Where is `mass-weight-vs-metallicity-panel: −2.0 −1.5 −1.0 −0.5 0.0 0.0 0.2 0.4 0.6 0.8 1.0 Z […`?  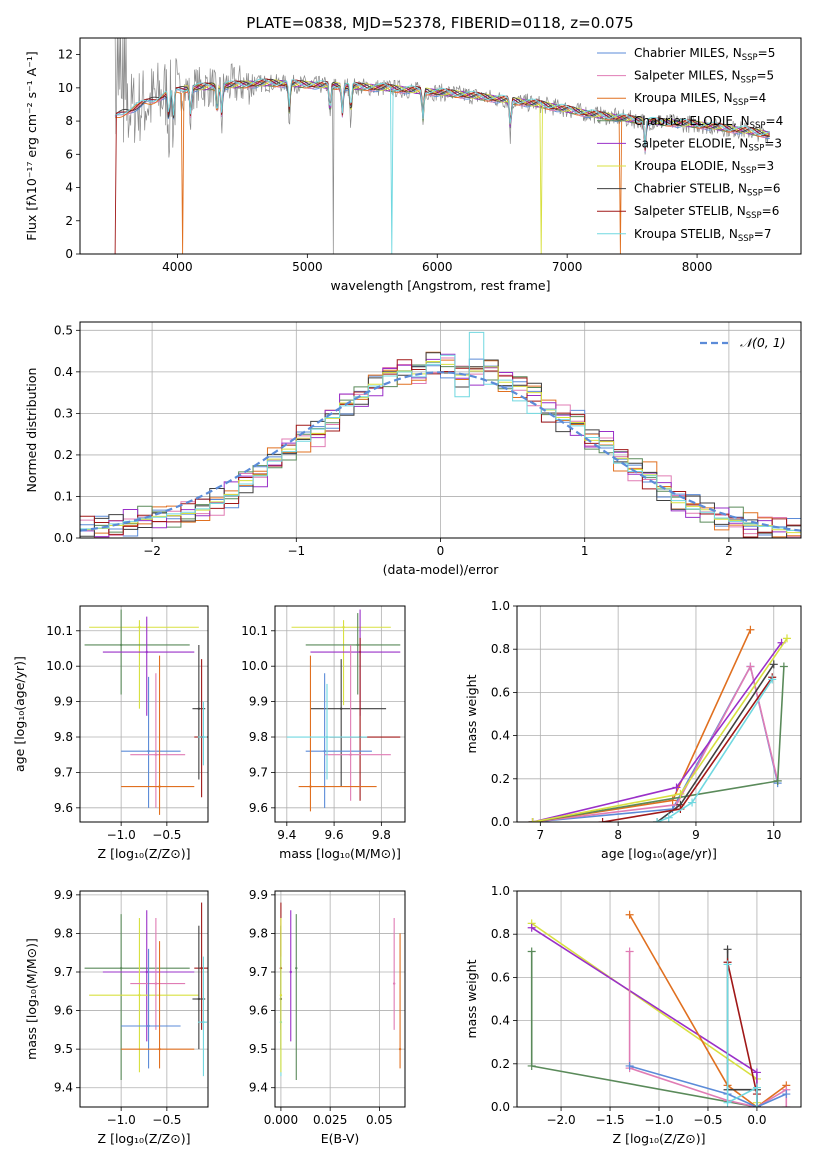
mass-weight-vs-metallicity-panel: −2.0 −1.5 −1.0 −0.5 0.0 0.0 0.2 0.4 0.6 0.8 1.0 Z [… is located at coordinates (633, 1015).